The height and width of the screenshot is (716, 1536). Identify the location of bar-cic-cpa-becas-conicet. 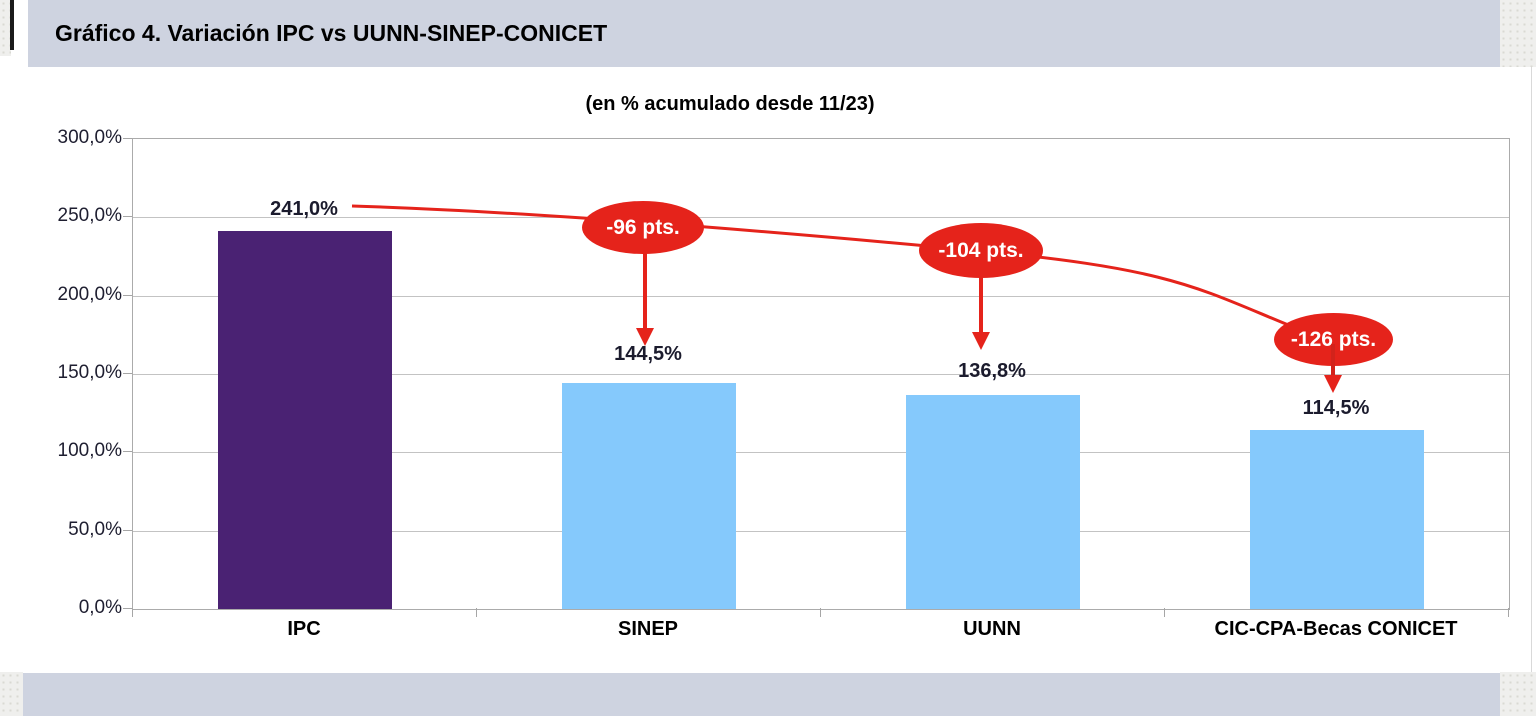
(1337, 519).